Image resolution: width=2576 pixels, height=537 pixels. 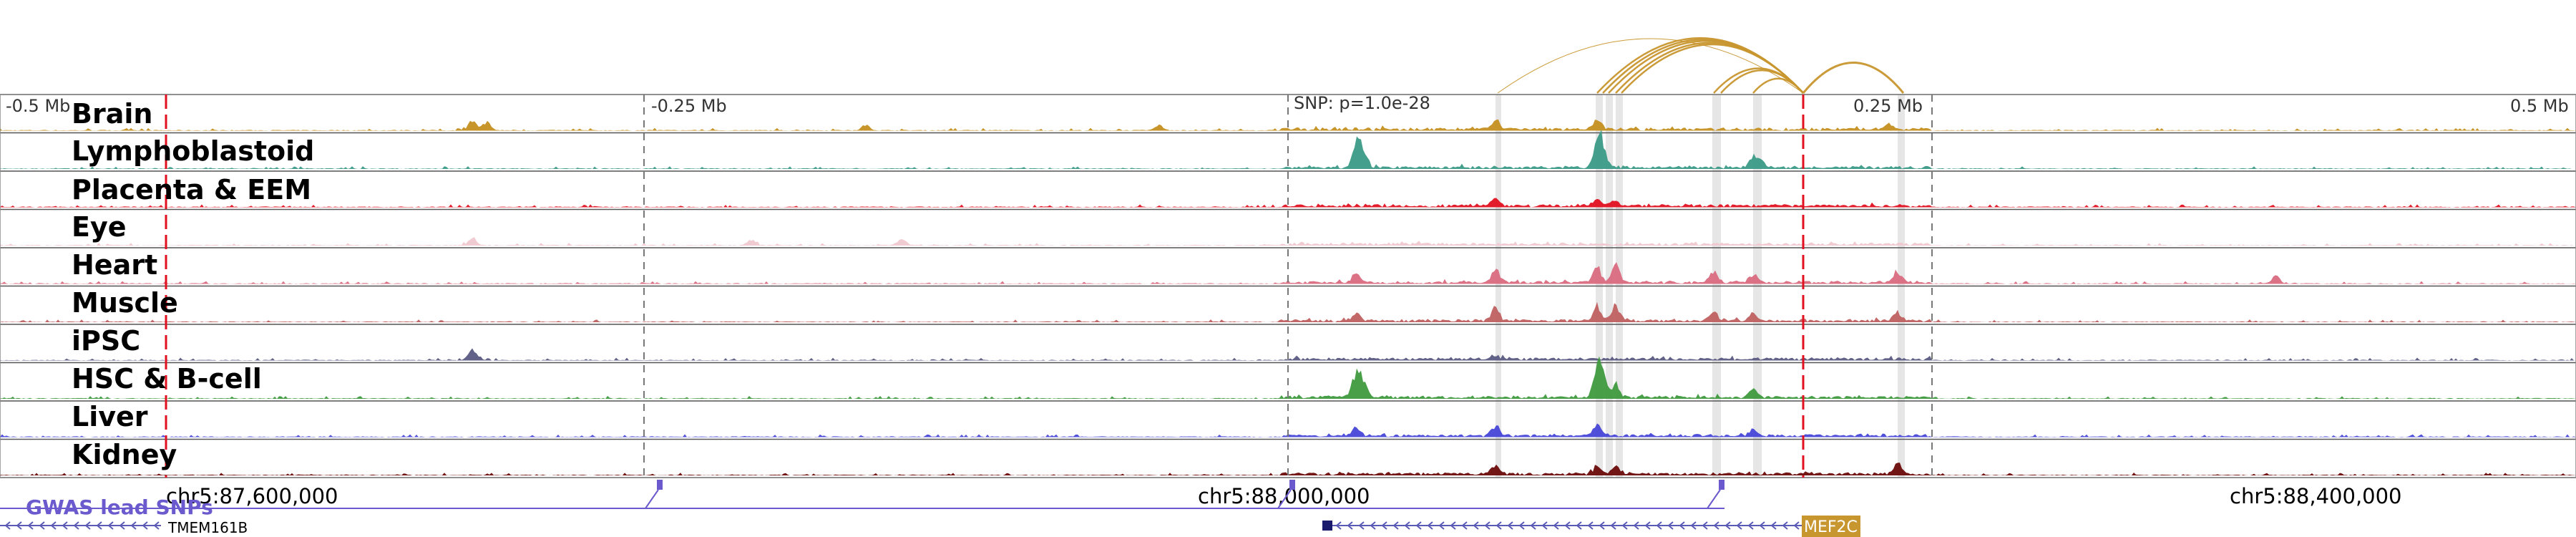 What do you see at coordinates (1327, 526) in the screenshot?
I see `gene-exon-mef2c` at bounding box center [1327, 526].